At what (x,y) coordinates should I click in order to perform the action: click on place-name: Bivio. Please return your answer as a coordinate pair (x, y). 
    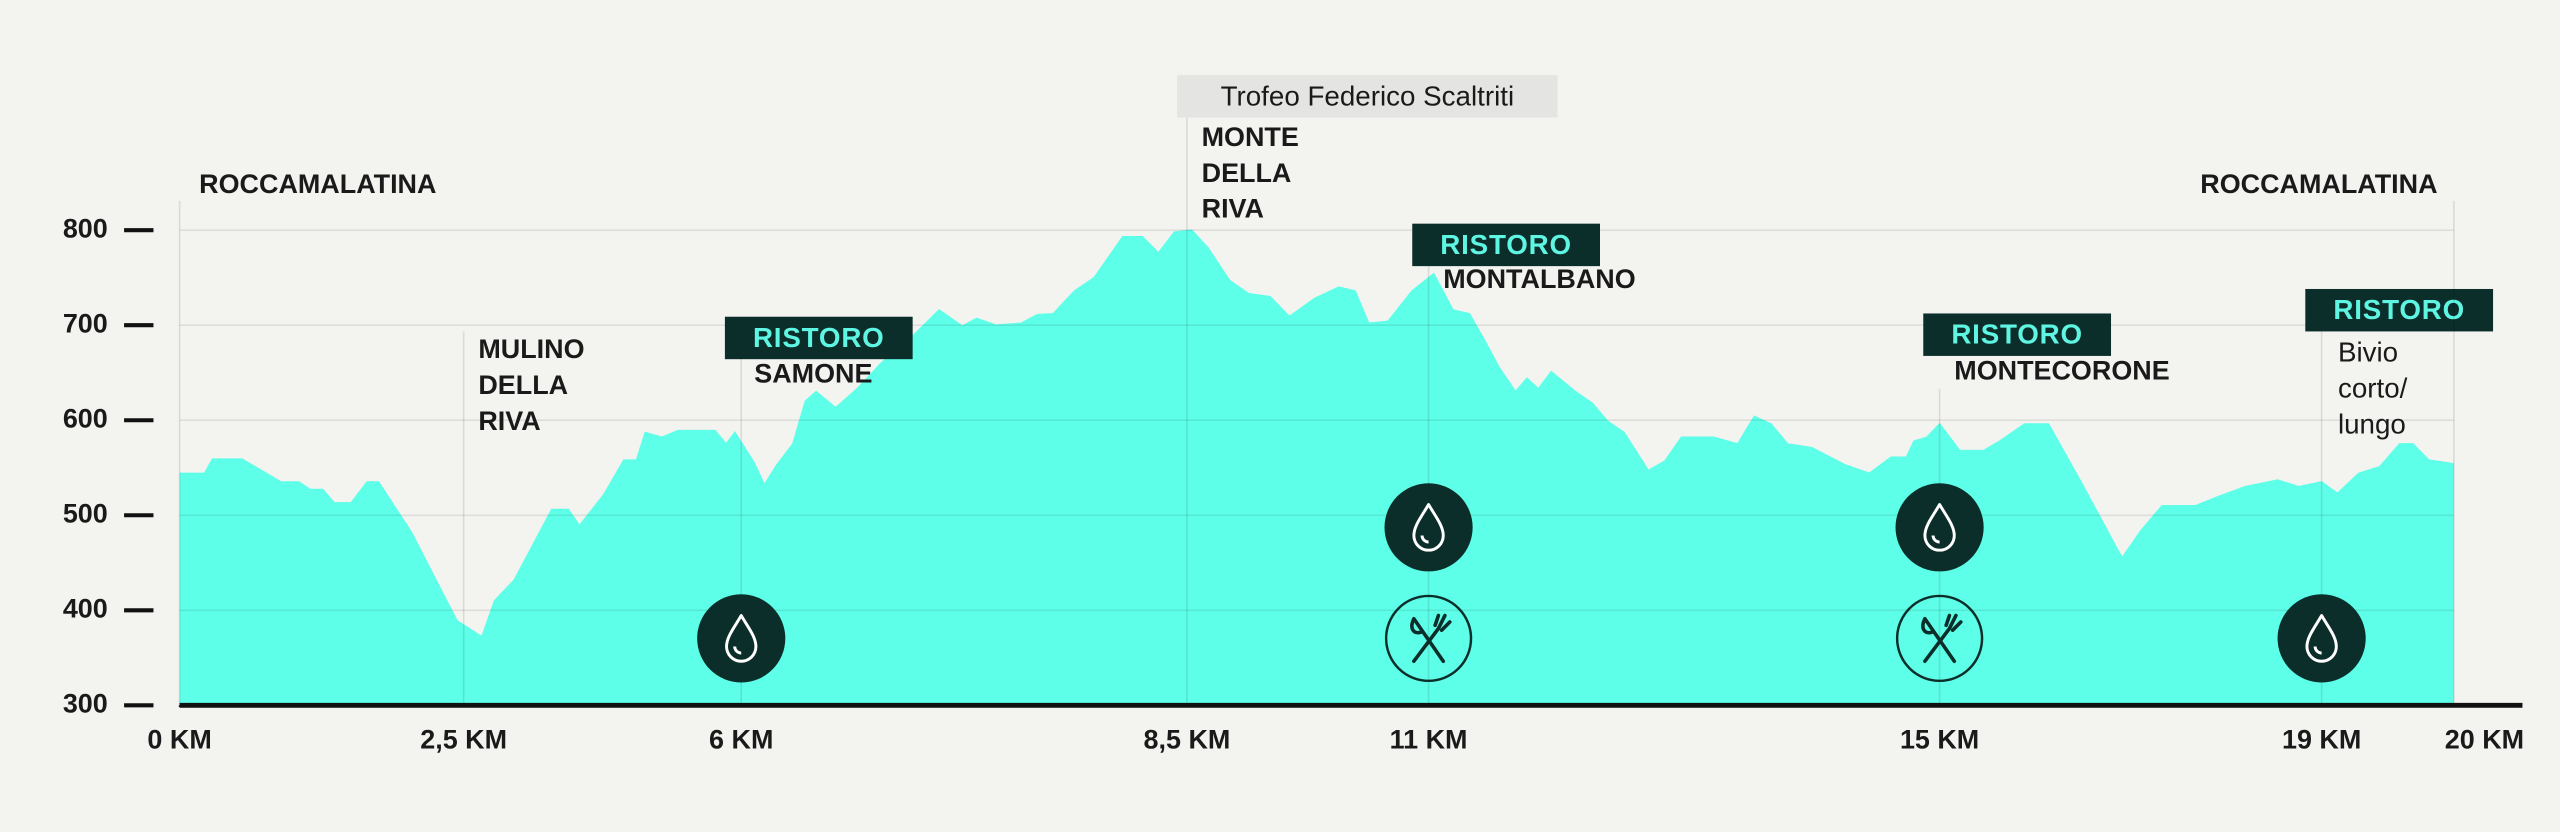
    Looking at the image, I should click on (2368, 352).